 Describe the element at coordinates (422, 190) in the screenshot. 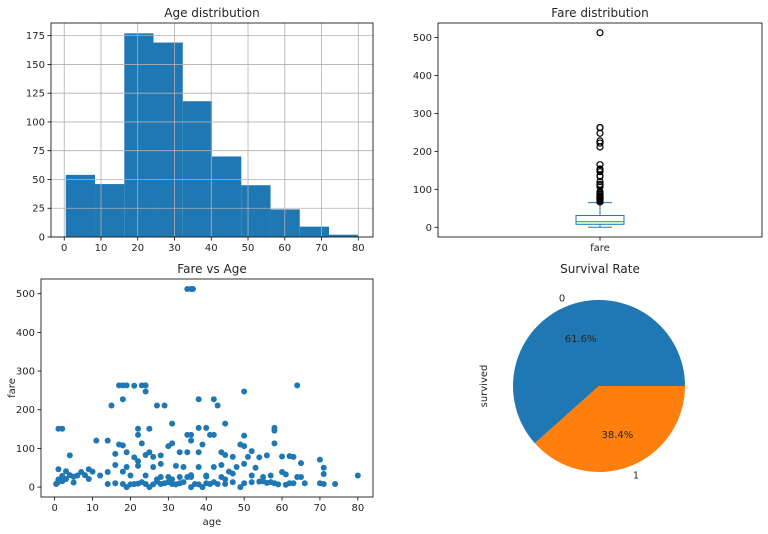

I see `y-tick-label: 100` at that location.